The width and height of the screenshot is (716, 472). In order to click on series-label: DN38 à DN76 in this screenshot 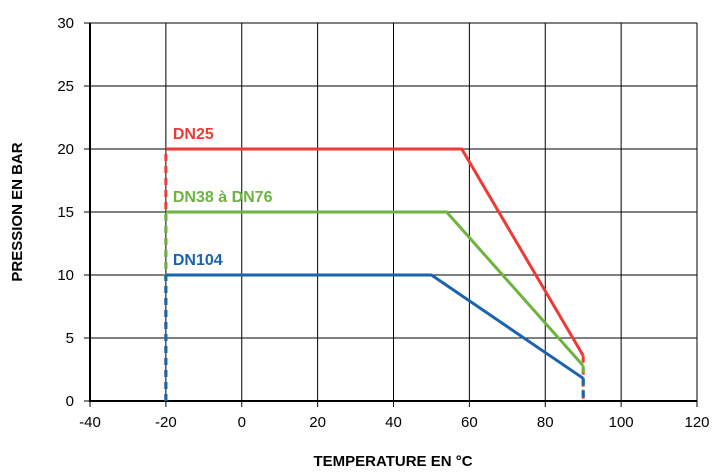, I will do `click(223, 197)`.